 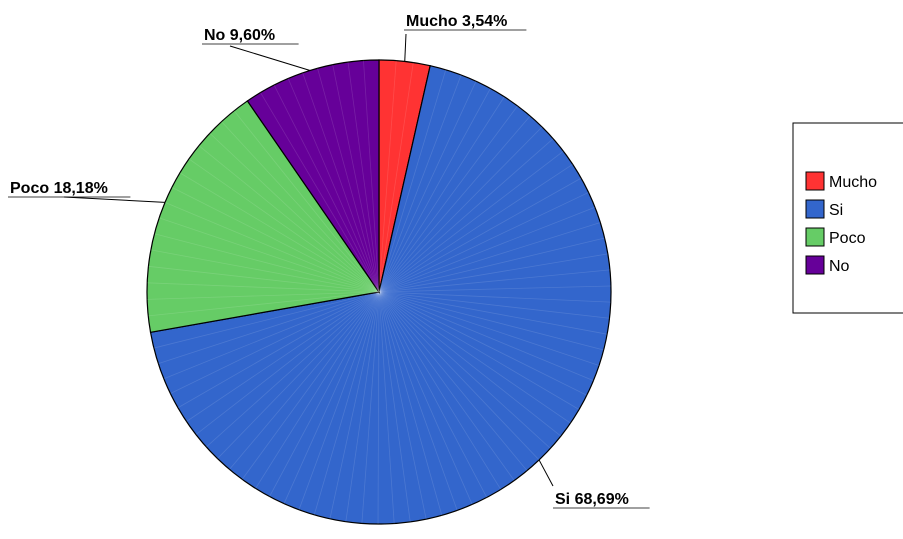 I want to click on leader-line-mucho, so click(x=405, y=47).